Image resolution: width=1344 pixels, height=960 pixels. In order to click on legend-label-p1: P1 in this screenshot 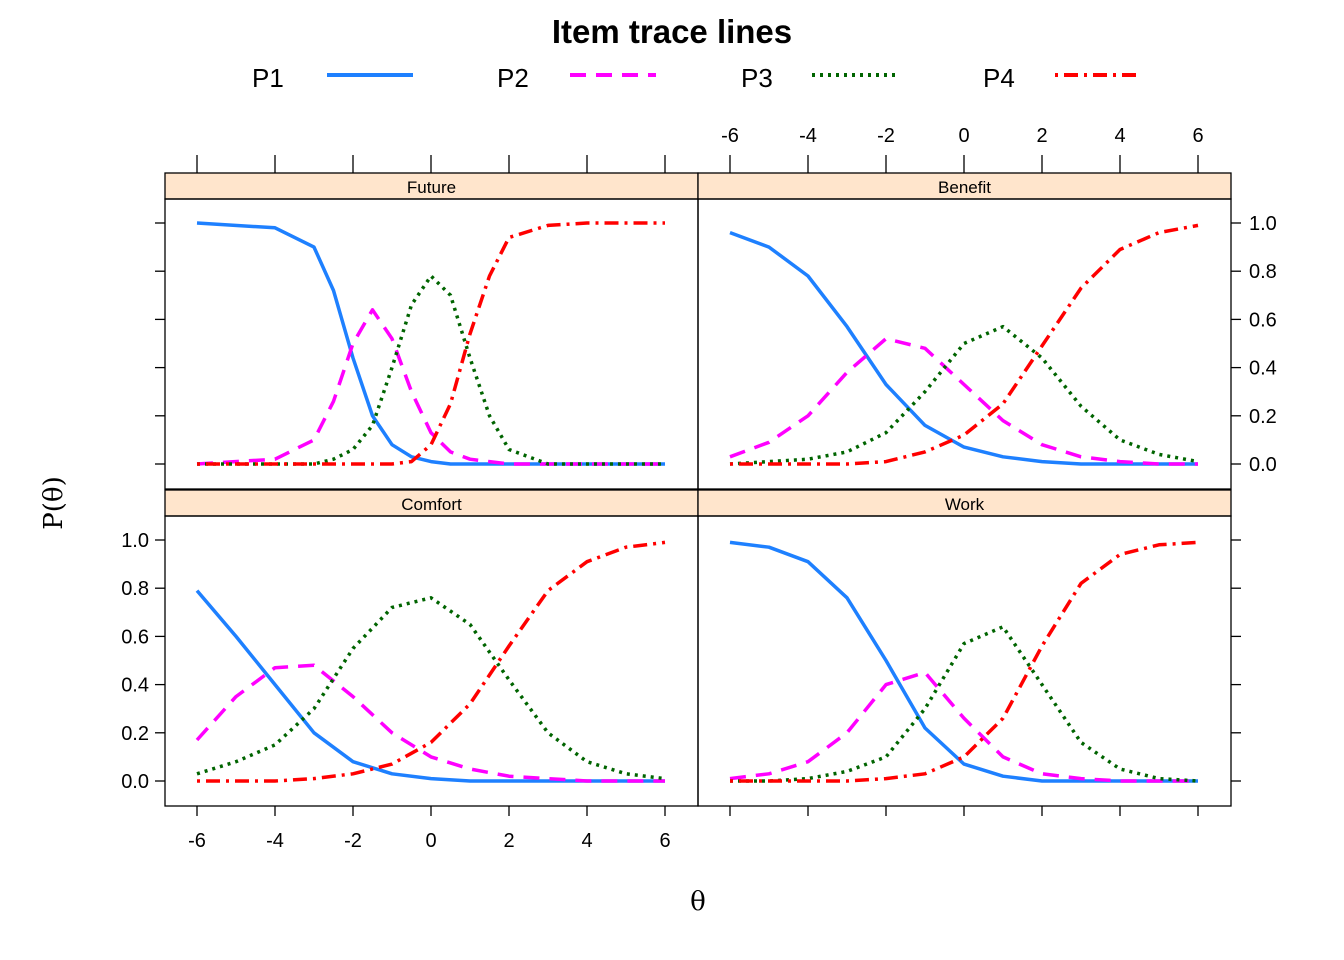, I will do `click(268, 78)`.